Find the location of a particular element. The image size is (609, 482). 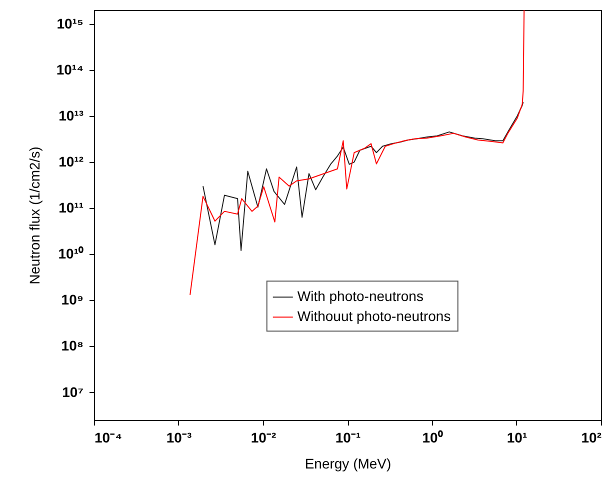

x-tick-label: 10⁻⁴ is located at coordinates (108, 438).